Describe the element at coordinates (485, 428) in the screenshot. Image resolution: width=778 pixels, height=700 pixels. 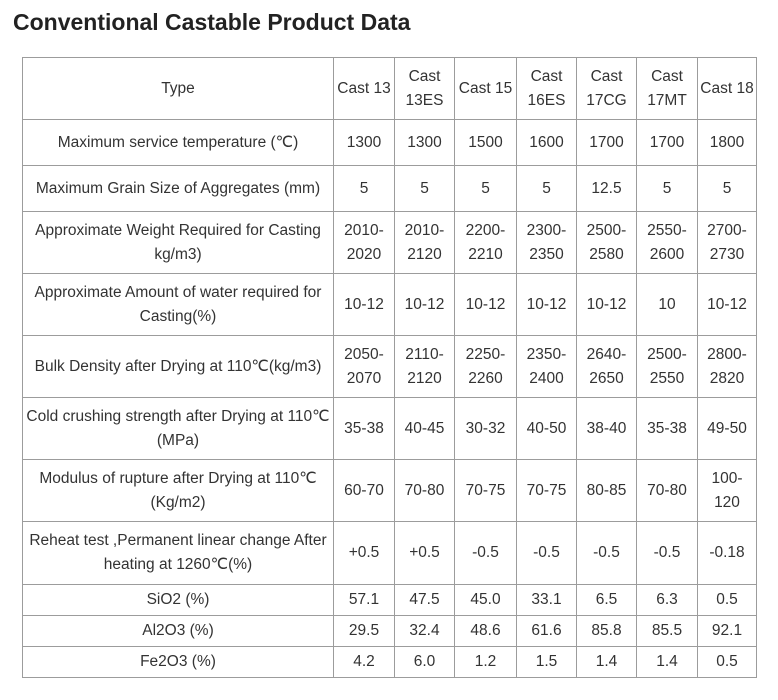
I see `value-cell: 30-32` at that location.